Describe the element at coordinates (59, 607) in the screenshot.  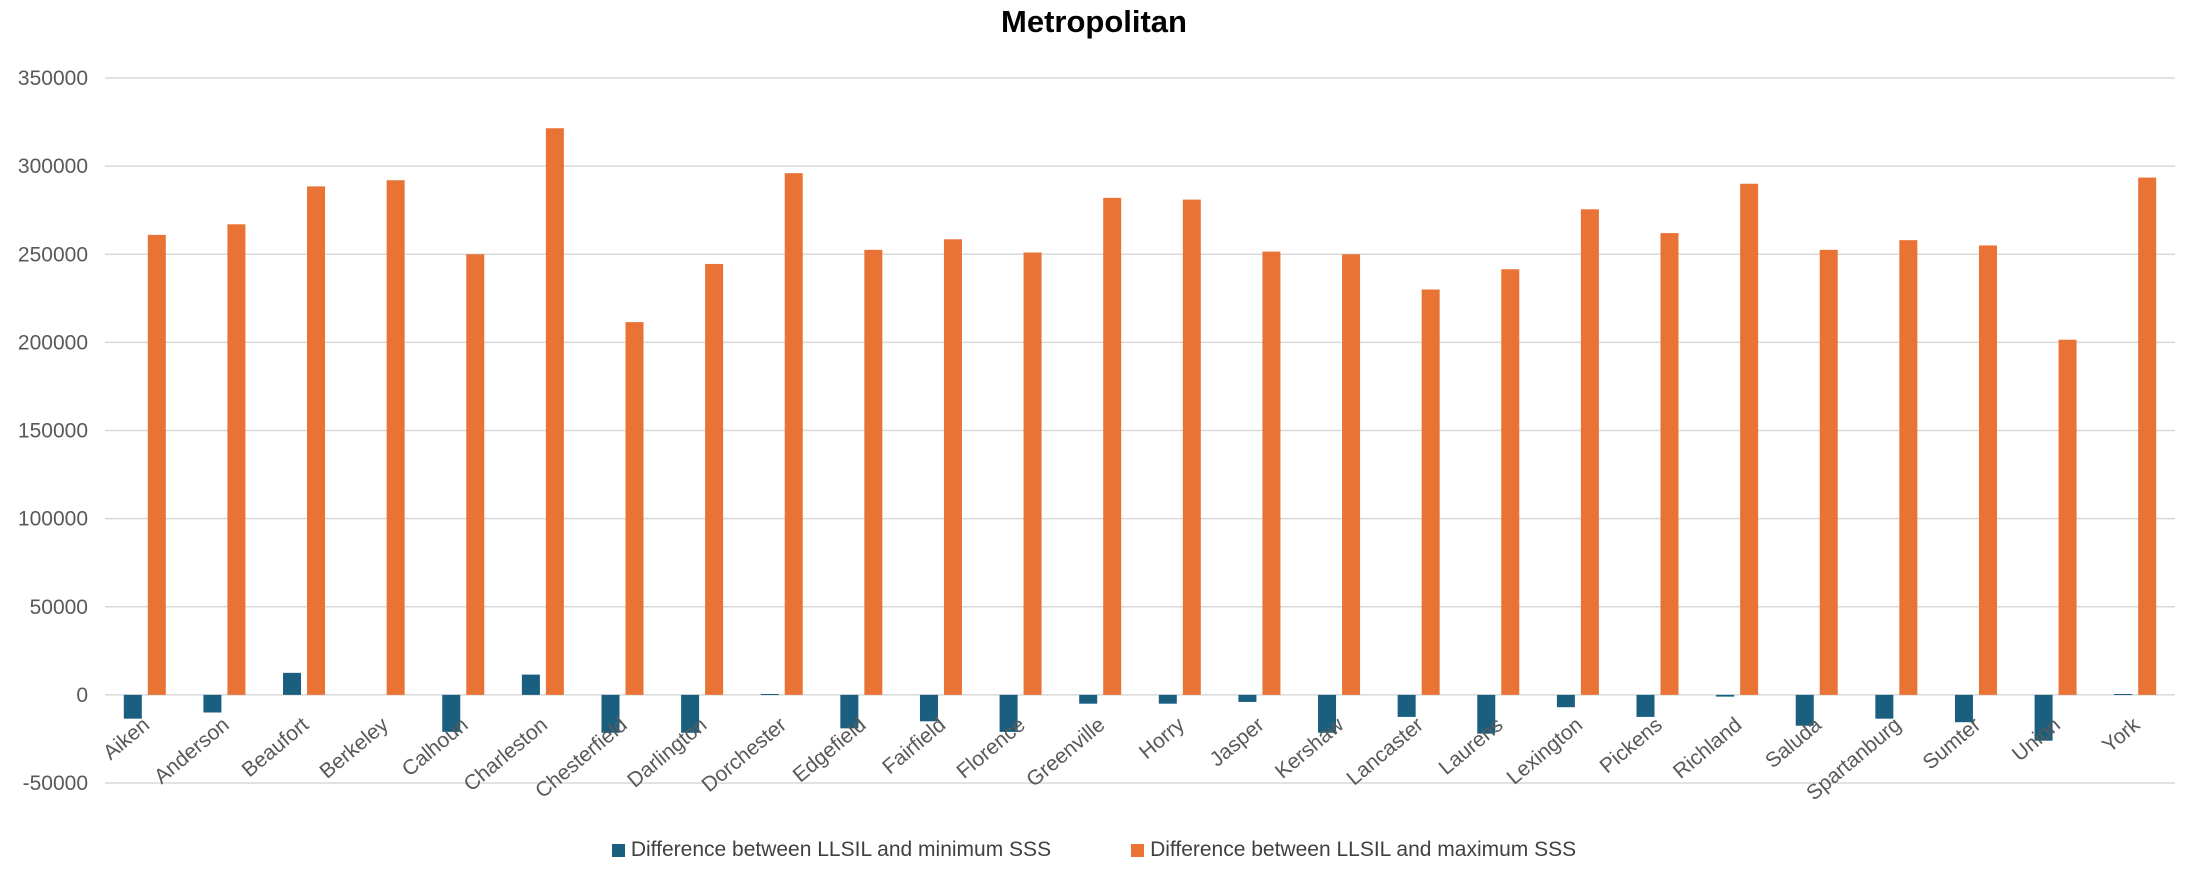
I see `y-tick-label: 50000` at that location.